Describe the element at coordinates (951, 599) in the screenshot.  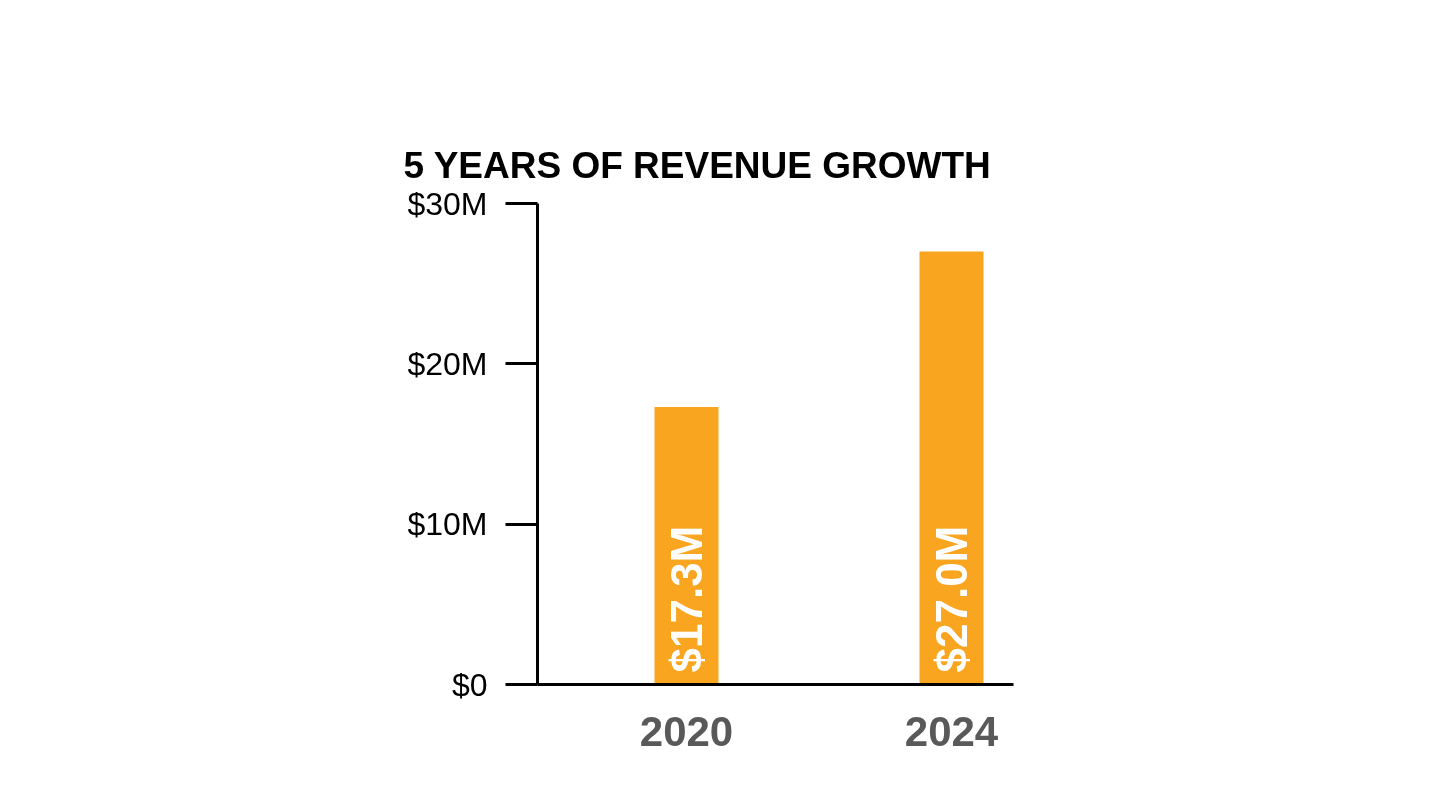
I see `data-label: $27.0M` at that location.